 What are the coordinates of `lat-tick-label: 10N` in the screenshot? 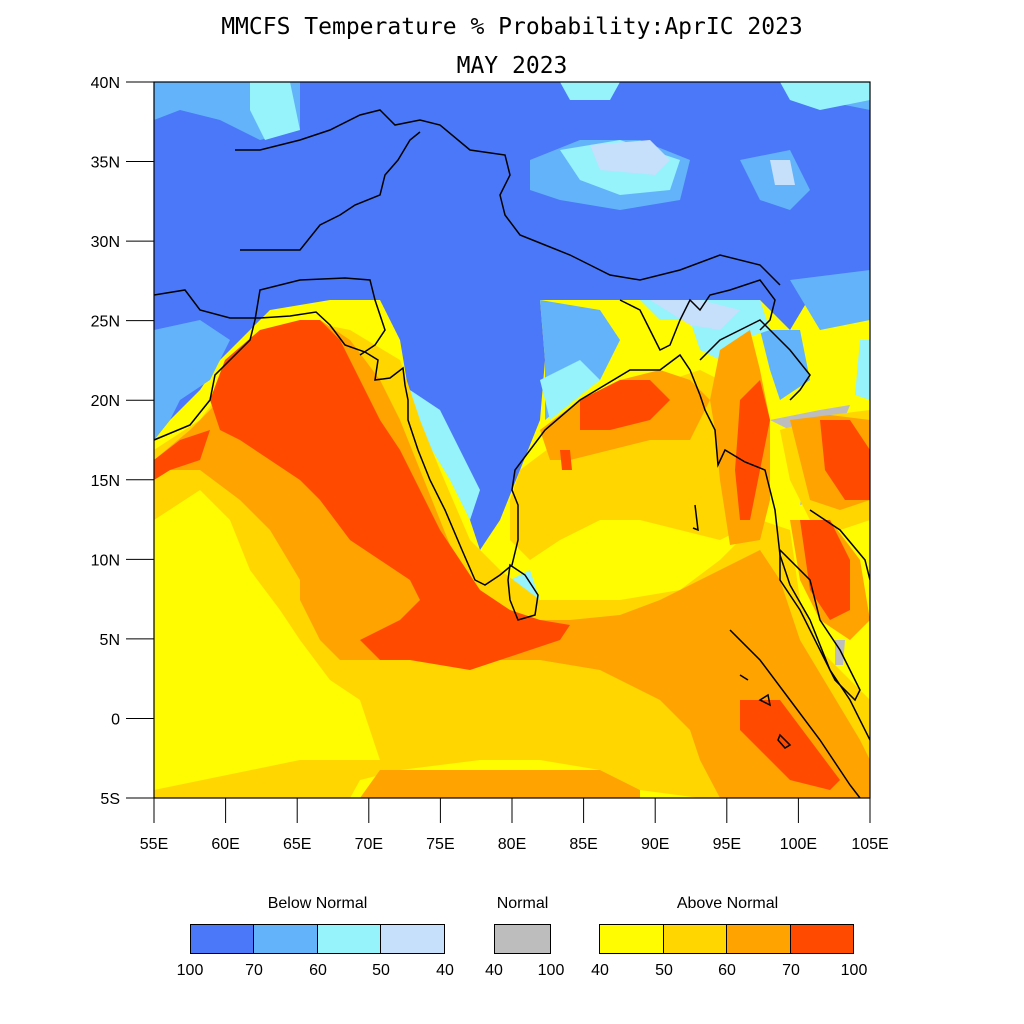 It's located at (105, 560).